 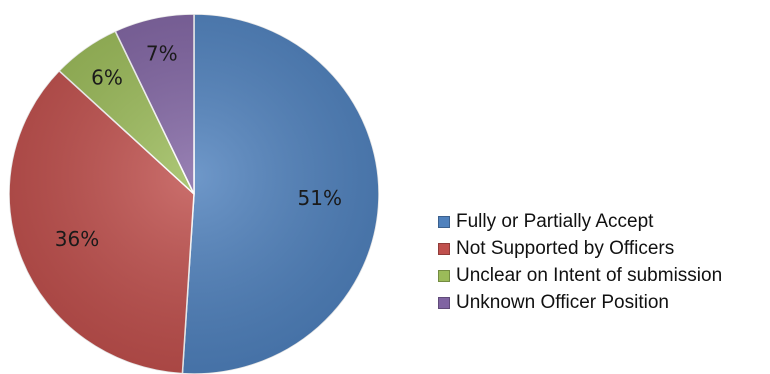 I want to click on legend-label: Not Supported by Officers, so click(x=565, y=248).